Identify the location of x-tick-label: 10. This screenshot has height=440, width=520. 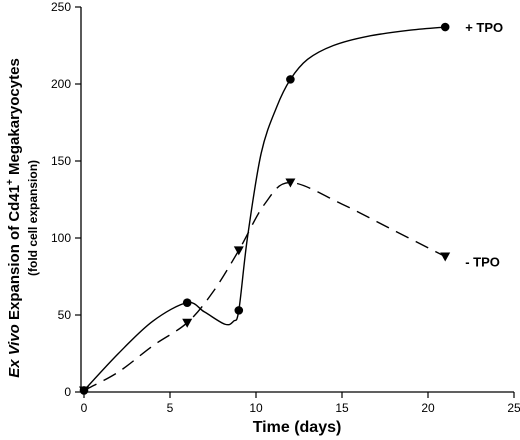
(256, 408).